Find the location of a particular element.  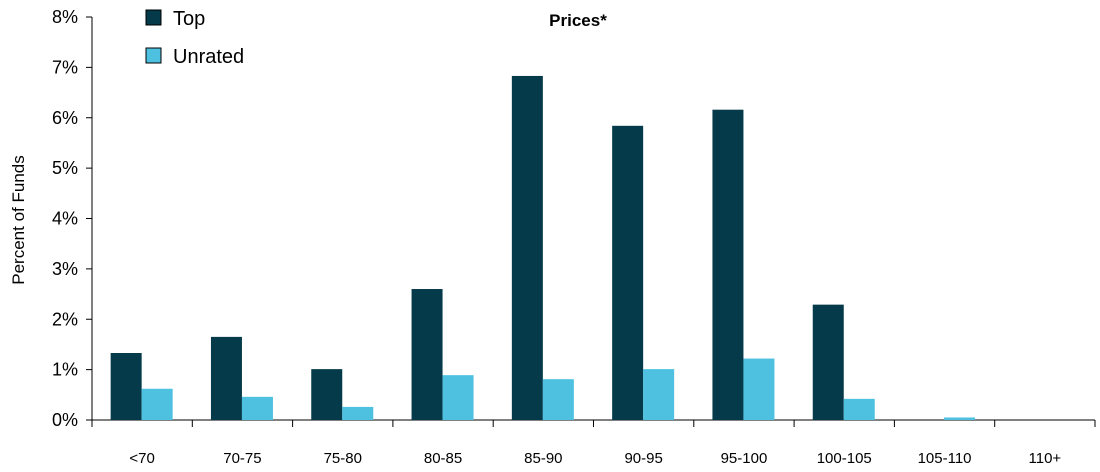

y-tick-label: 4% is located at coordinates (65, 219).